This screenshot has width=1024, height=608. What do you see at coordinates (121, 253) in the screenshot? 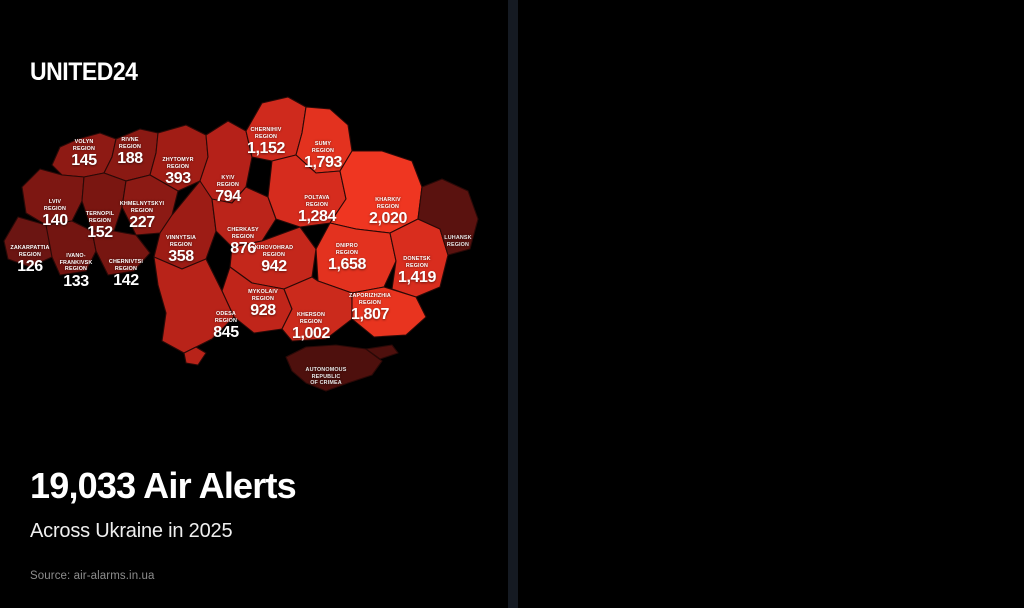
I see `region-shape-chernivtsi` at bounding box center [121, 253].